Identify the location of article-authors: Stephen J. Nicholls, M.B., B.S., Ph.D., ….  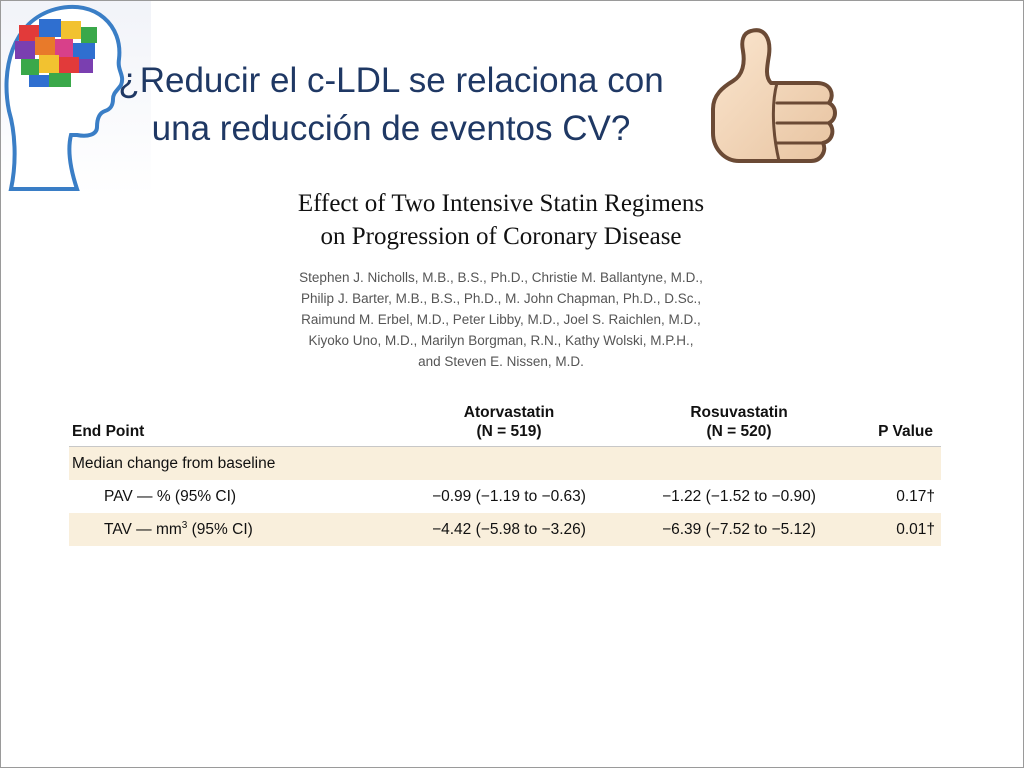
(501, 319).